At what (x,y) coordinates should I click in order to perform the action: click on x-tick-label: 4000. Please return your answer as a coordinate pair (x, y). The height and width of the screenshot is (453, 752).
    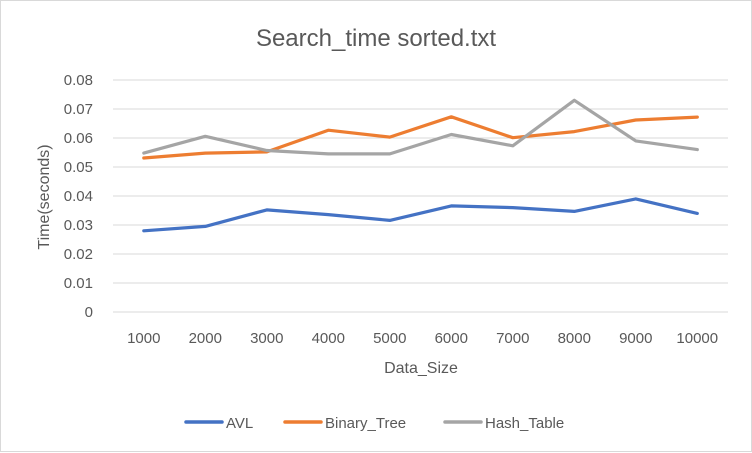
    Looking at the image, I should click on (328, 338).